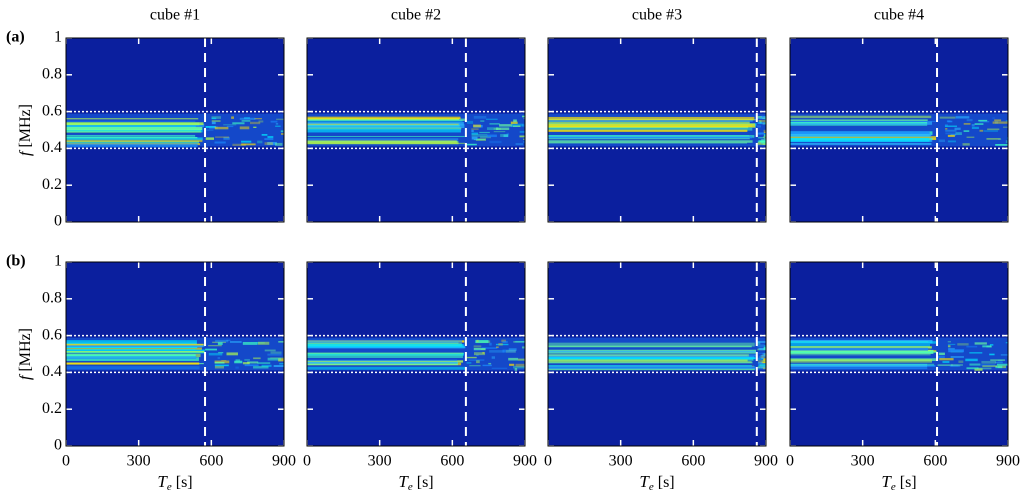 The image size is (1021, 501). Describe the element at coordinates (416, 15) in the screenshot. I see `panel-title: cube #2` at that location.